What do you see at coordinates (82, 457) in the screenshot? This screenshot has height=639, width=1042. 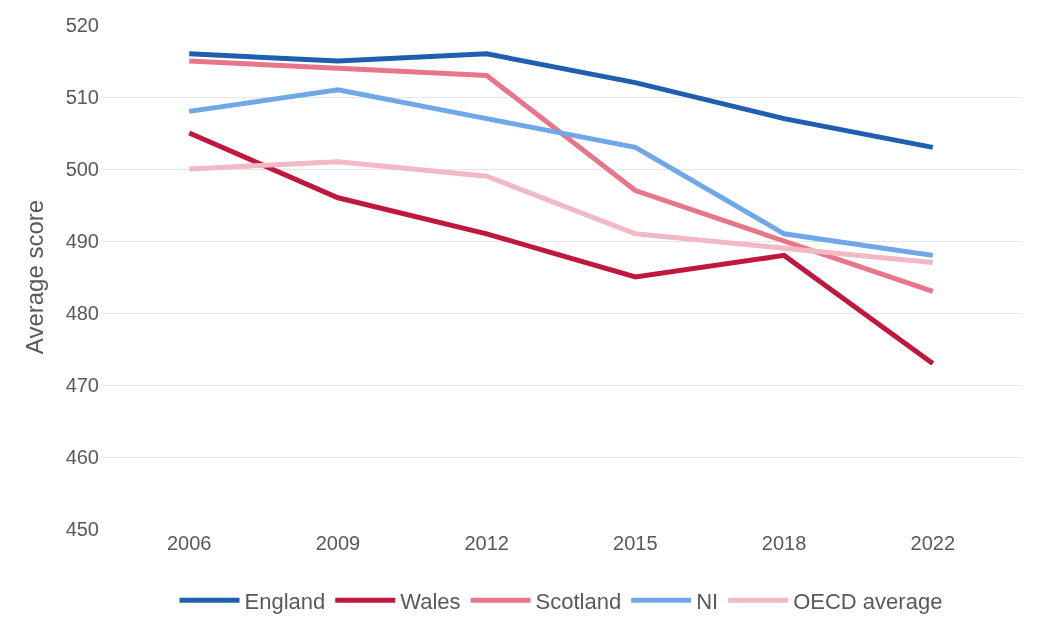 I see `y-tick-label: 460` at bounding box center [82, 457].